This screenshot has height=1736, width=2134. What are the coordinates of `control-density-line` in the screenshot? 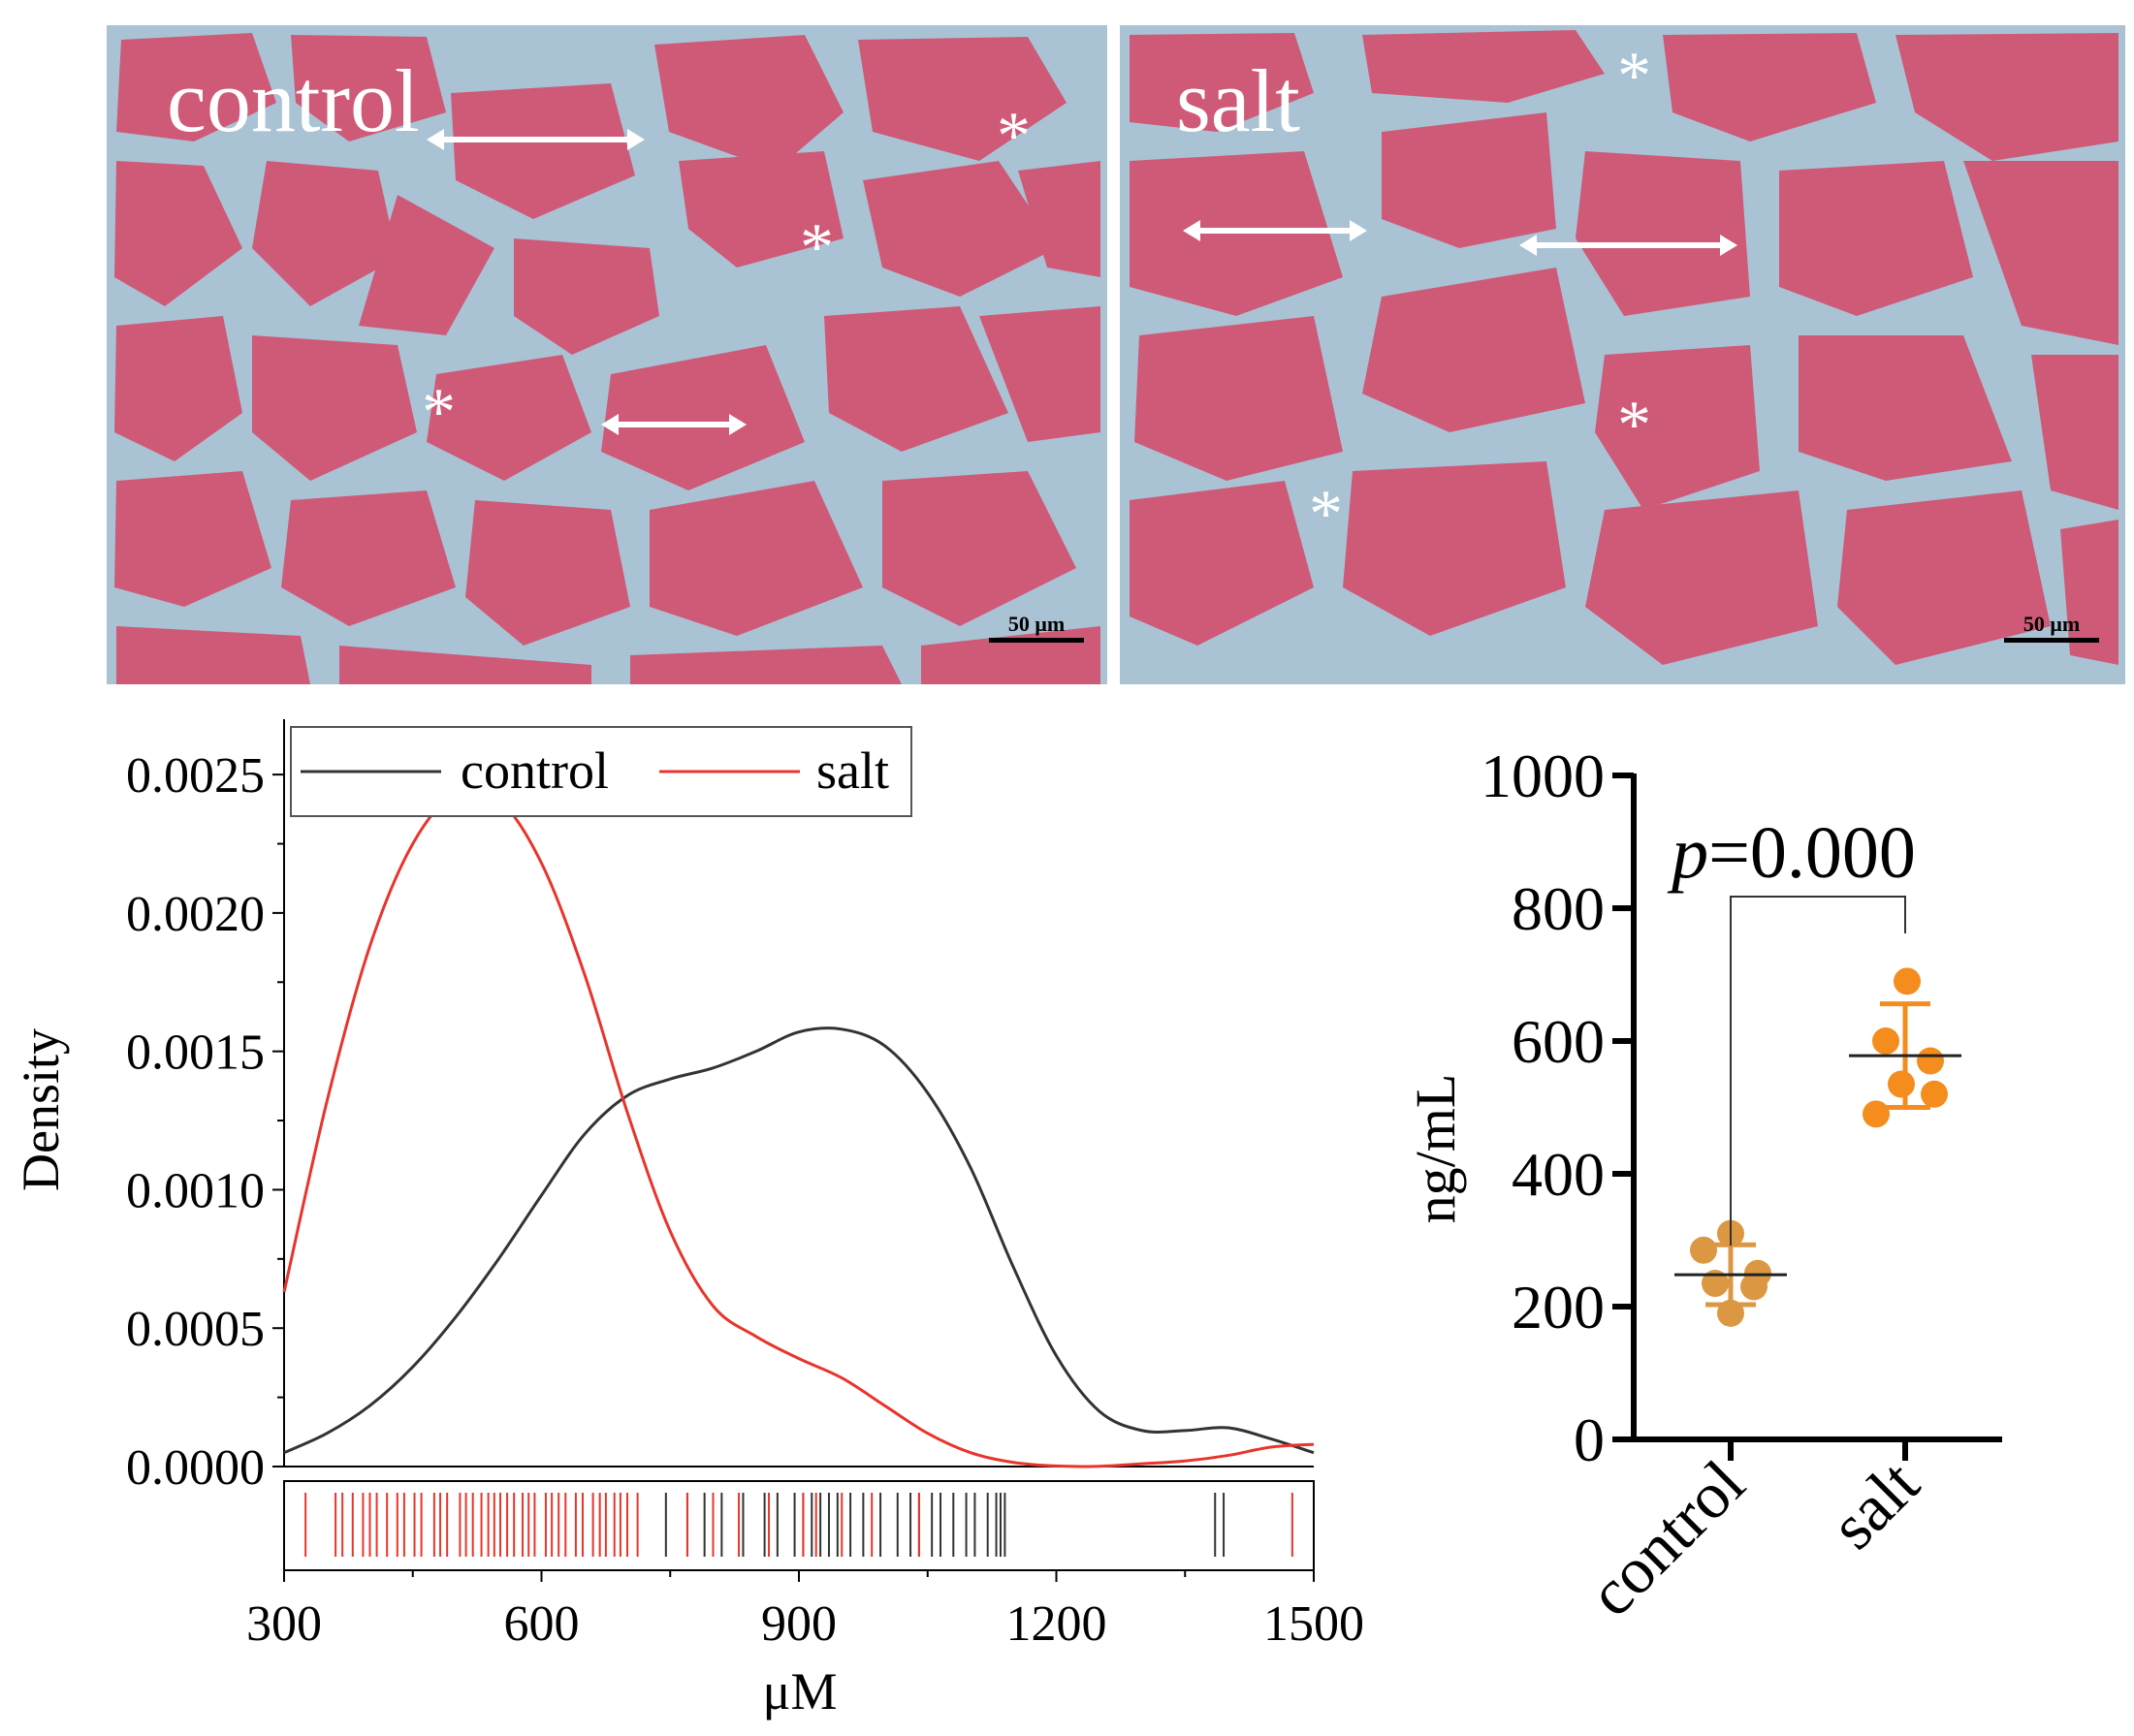 It's located at (799, 1240).